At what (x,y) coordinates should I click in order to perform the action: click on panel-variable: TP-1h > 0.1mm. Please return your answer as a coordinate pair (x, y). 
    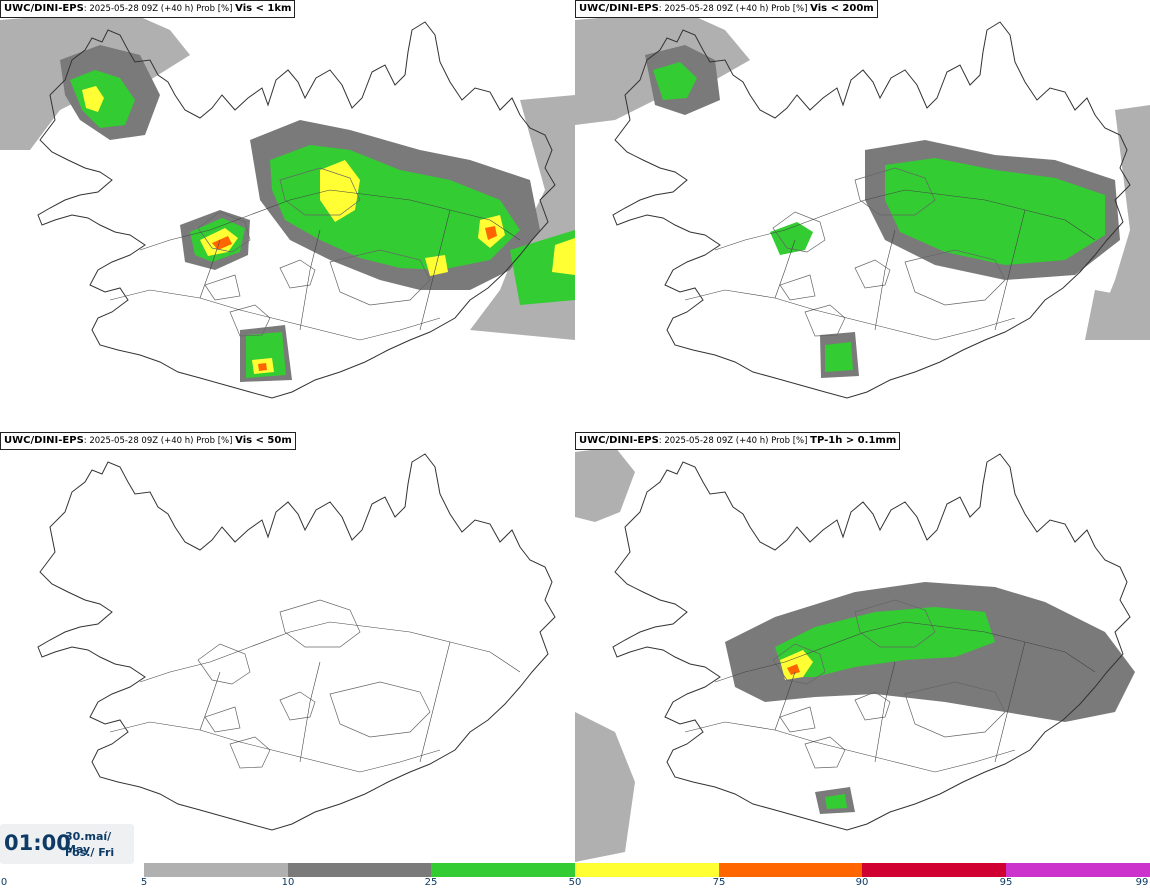
    Looking at the image, I should click on (853, 440).